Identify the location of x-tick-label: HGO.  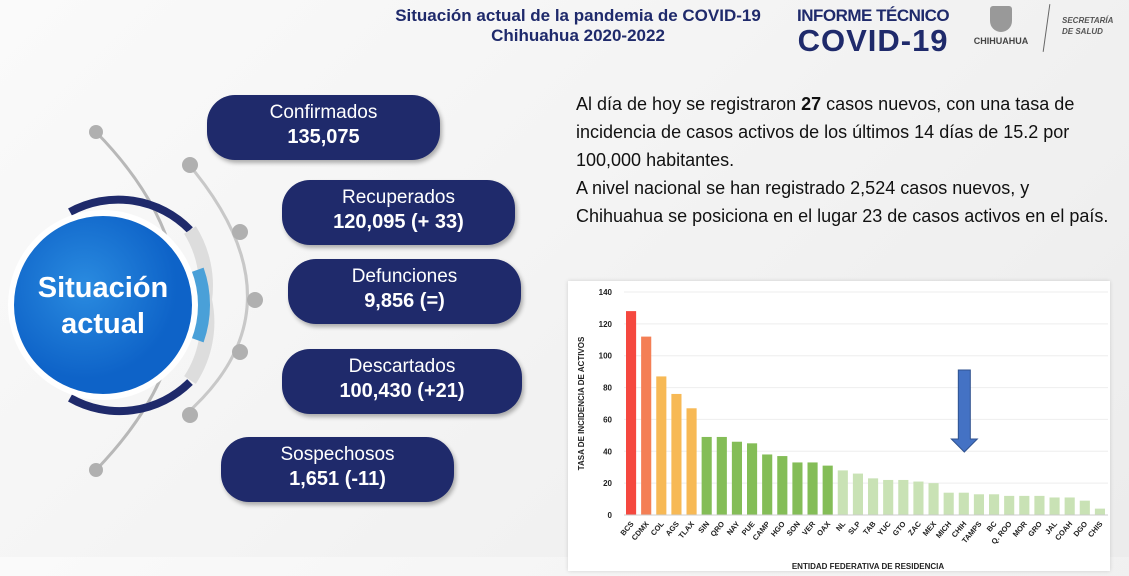
(778, 528).